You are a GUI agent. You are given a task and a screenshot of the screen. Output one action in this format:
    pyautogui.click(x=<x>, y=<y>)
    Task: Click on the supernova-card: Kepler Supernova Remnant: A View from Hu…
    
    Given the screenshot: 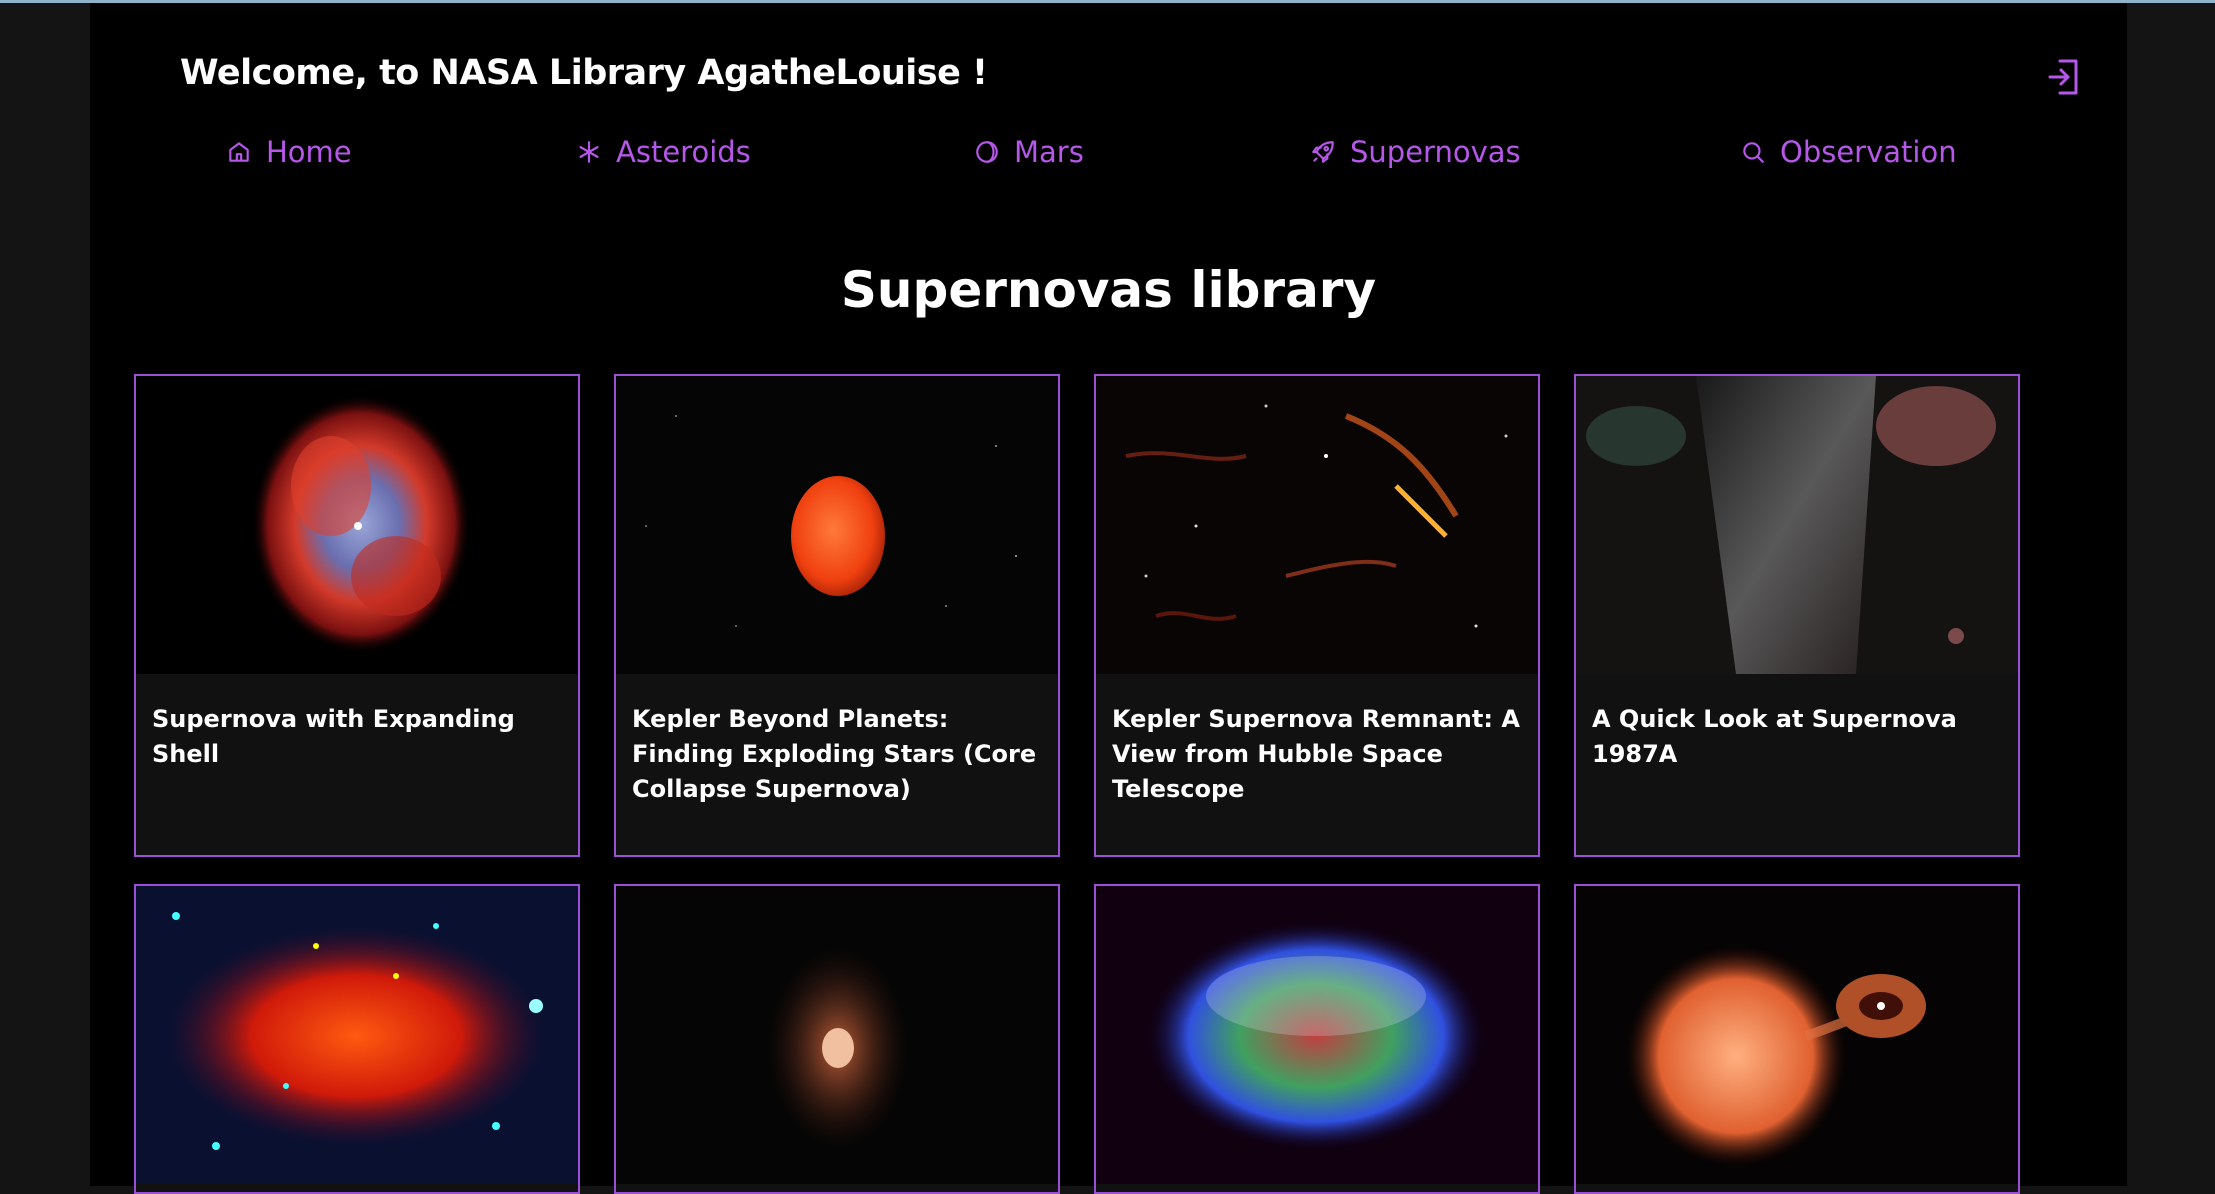 What is the action you would take?
    pyautogui.click(x=1317, y=615)
    